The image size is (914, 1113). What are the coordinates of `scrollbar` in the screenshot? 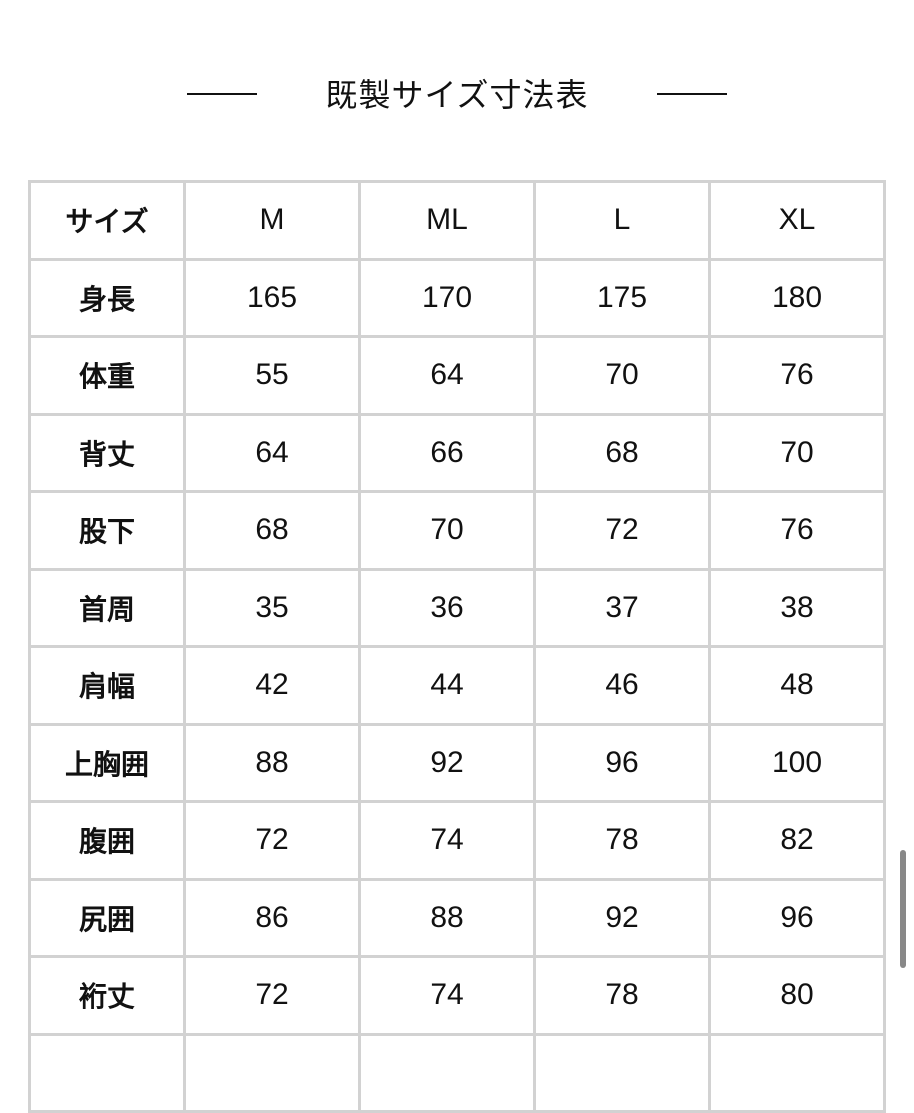 It's located at (903, 909).